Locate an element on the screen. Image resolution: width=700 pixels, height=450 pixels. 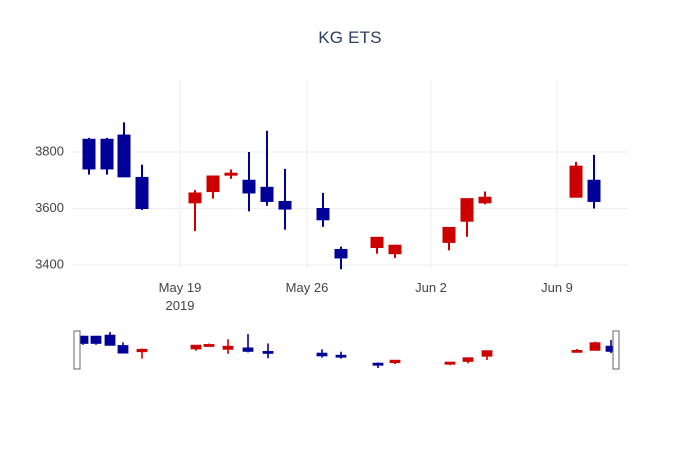
x-tick-year-label: 2019 is located at coordinates (180, 305).